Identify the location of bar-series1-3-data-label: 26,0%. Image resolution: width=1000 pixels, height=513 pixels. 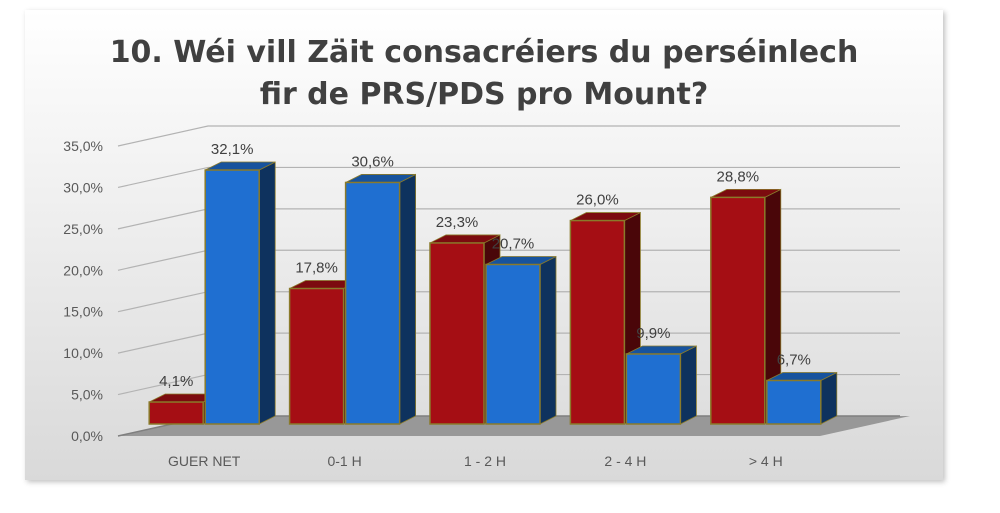
(597, 200).